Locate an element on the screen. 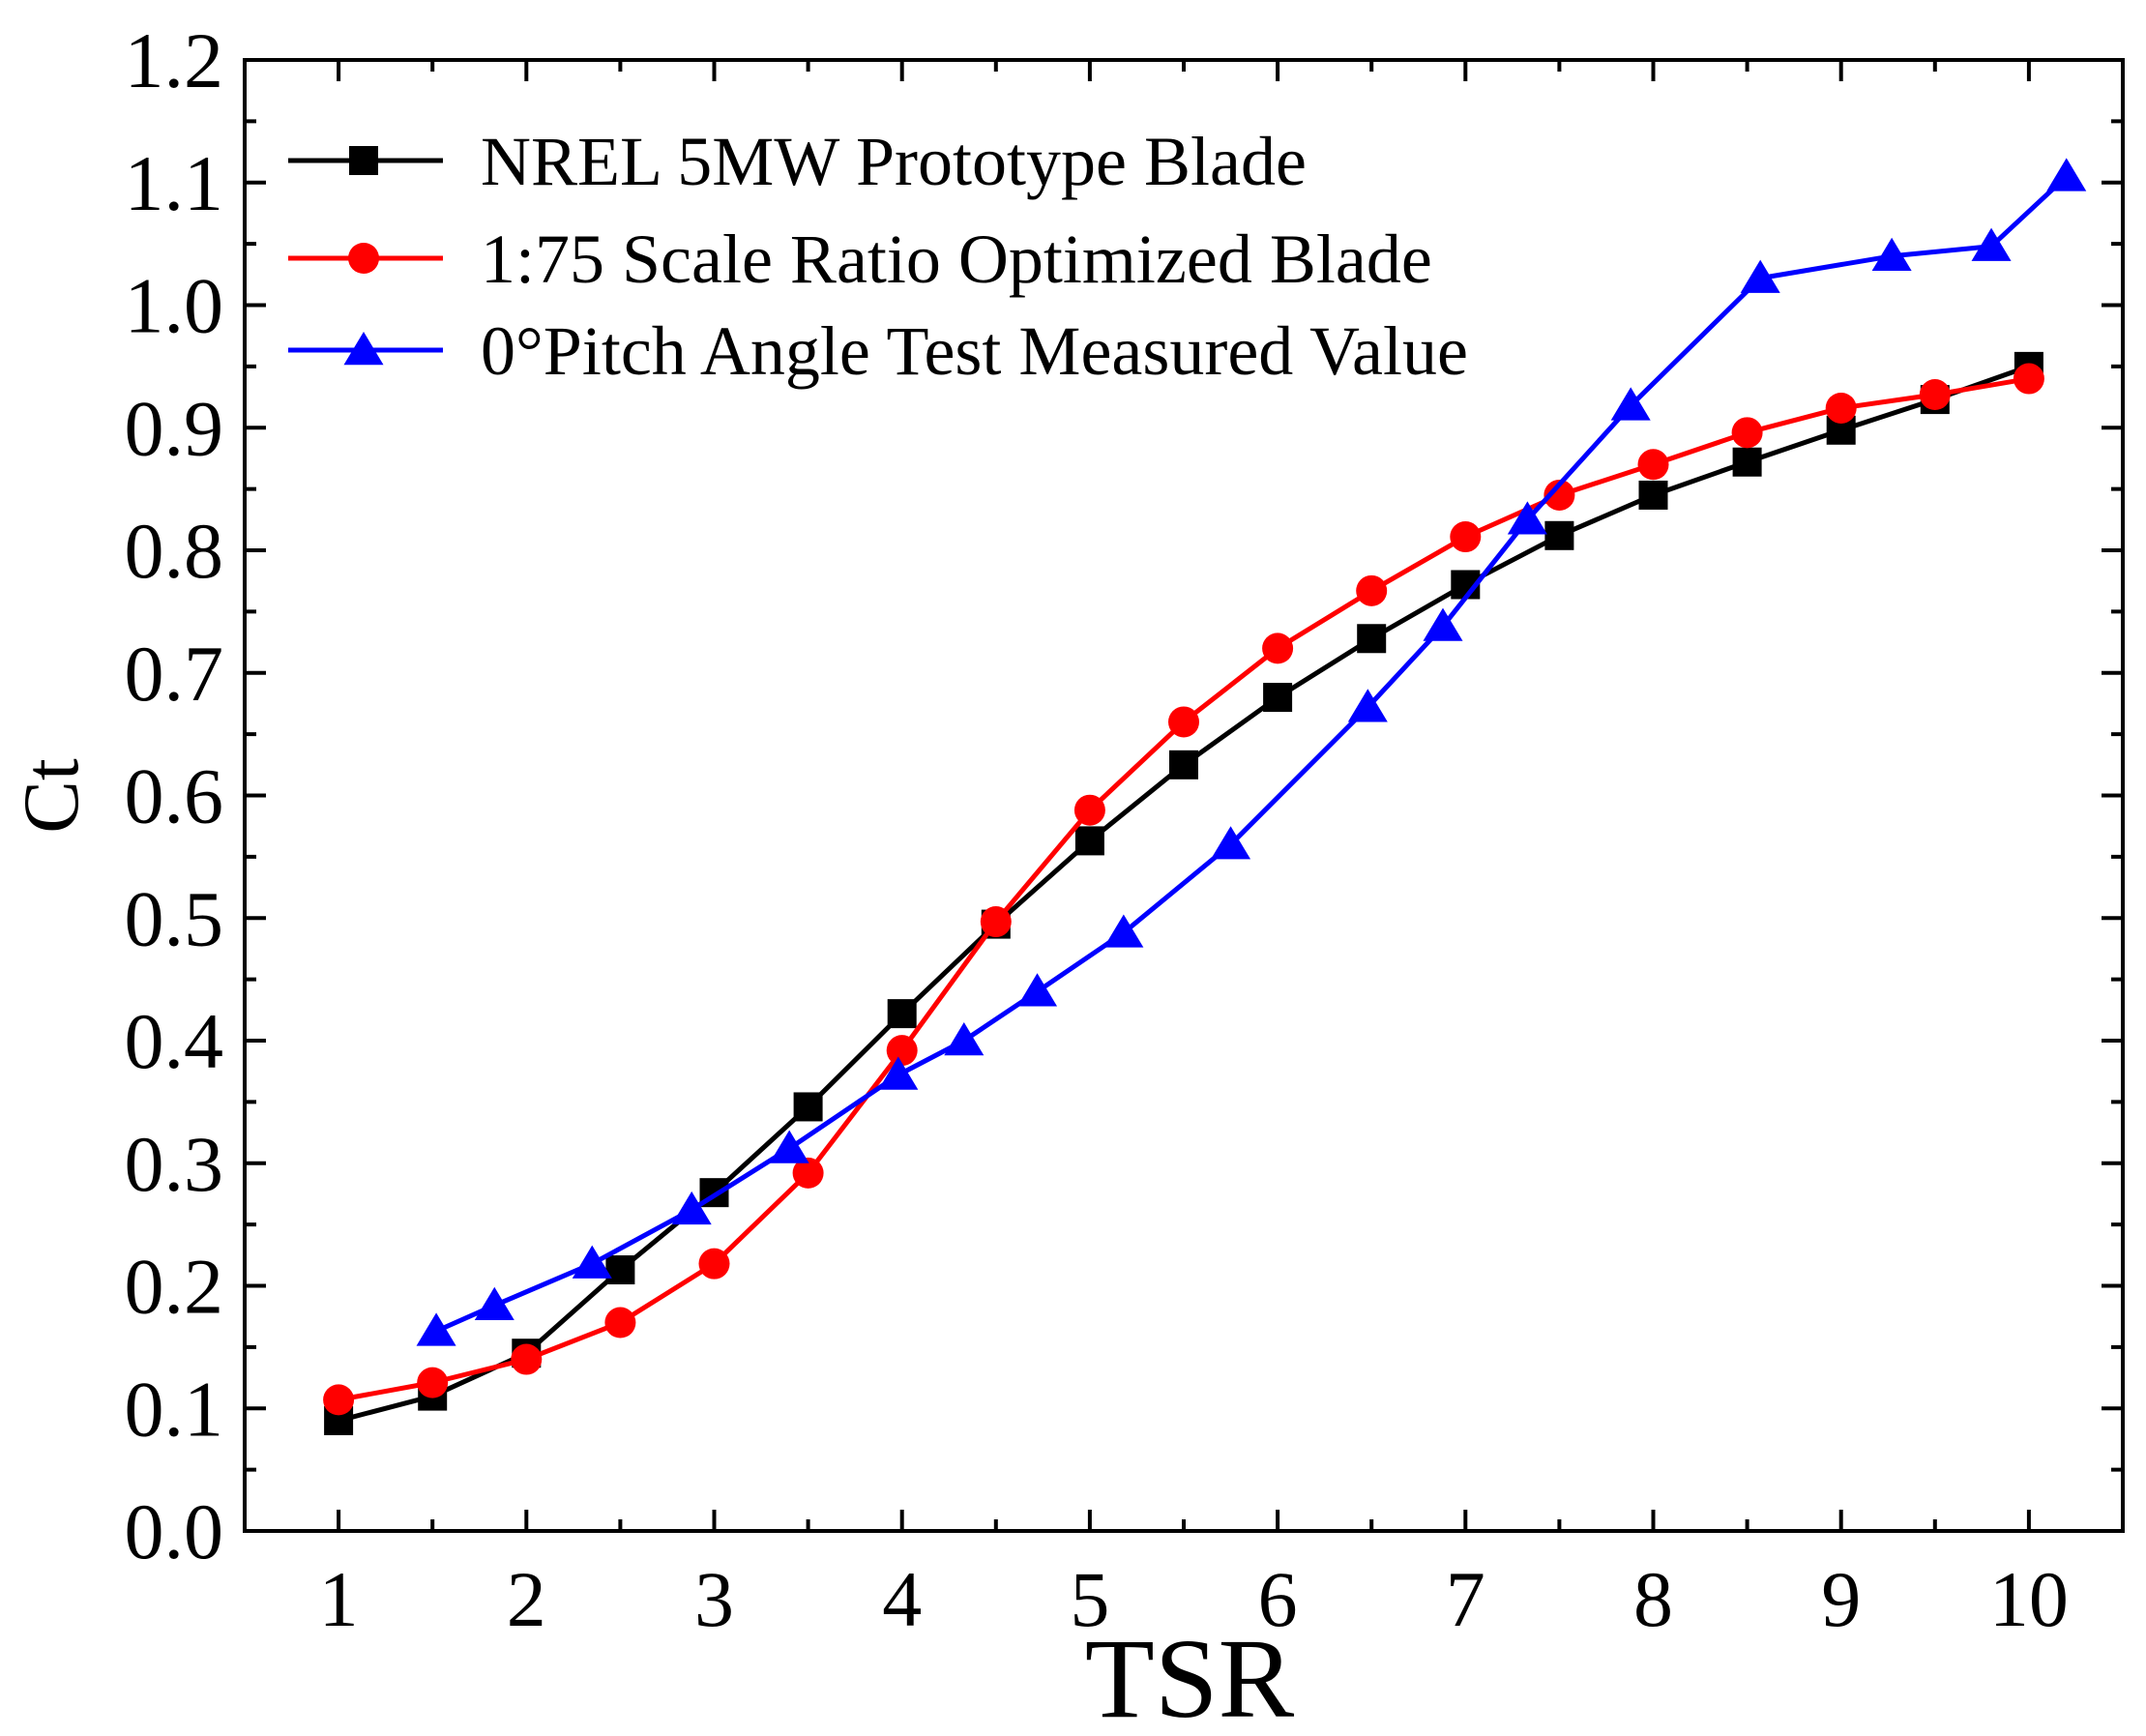  legend-entry-2: 1:75 Scale Ratio Optimized Blade is located at coordinates (860, 259).